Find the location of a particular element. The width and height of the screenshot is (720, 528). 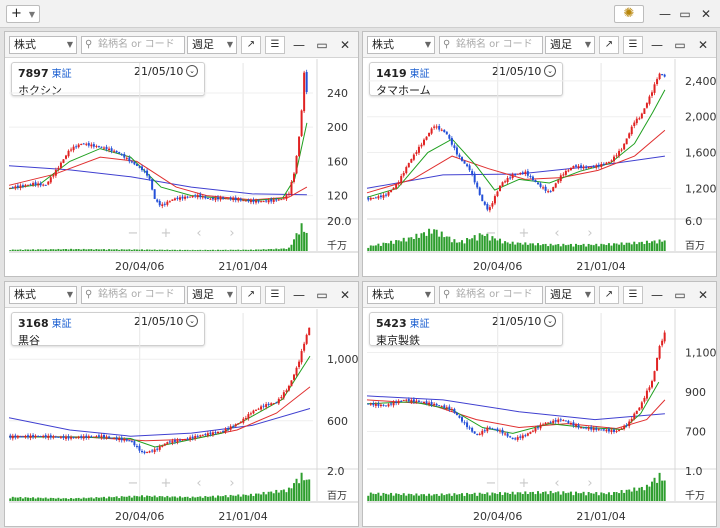

search-placeholder: 銘柄名 or コード is located at coordinates (494, 44).